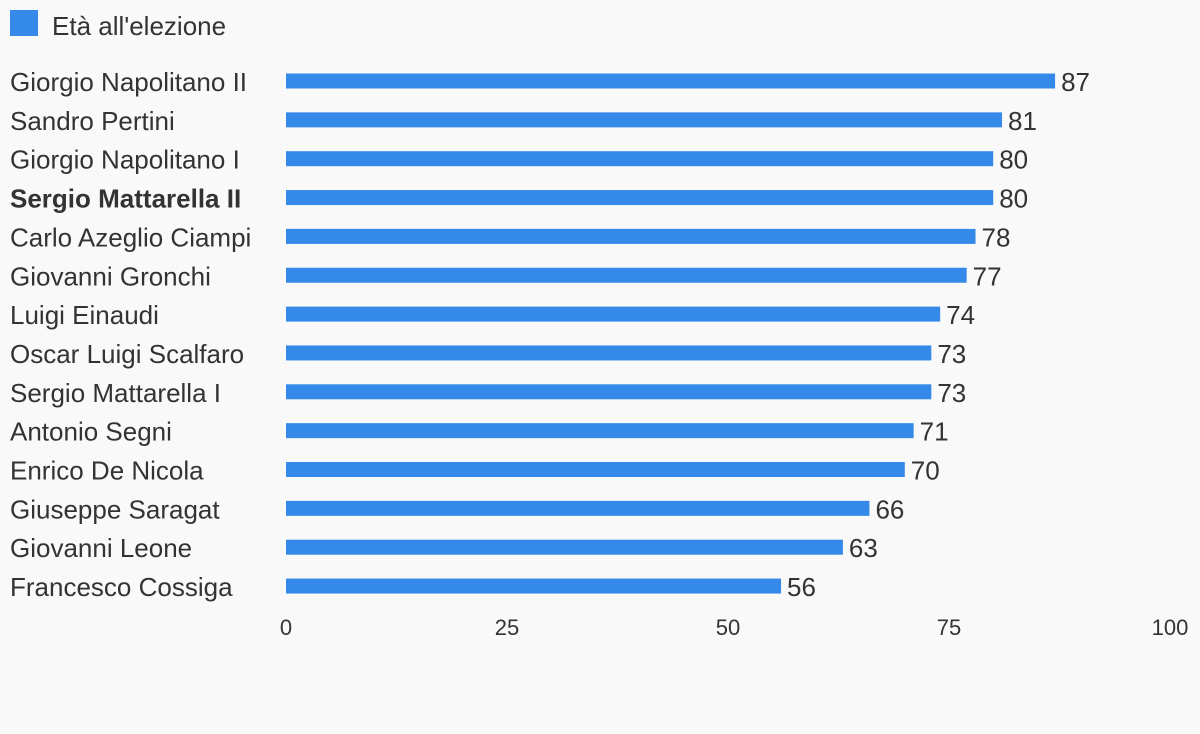 The width and height of the screenshot is (1200, 734). Describe the element at coordinates (1170, 627) in the screenshot. I see `x-tick-label: 100` at that location.